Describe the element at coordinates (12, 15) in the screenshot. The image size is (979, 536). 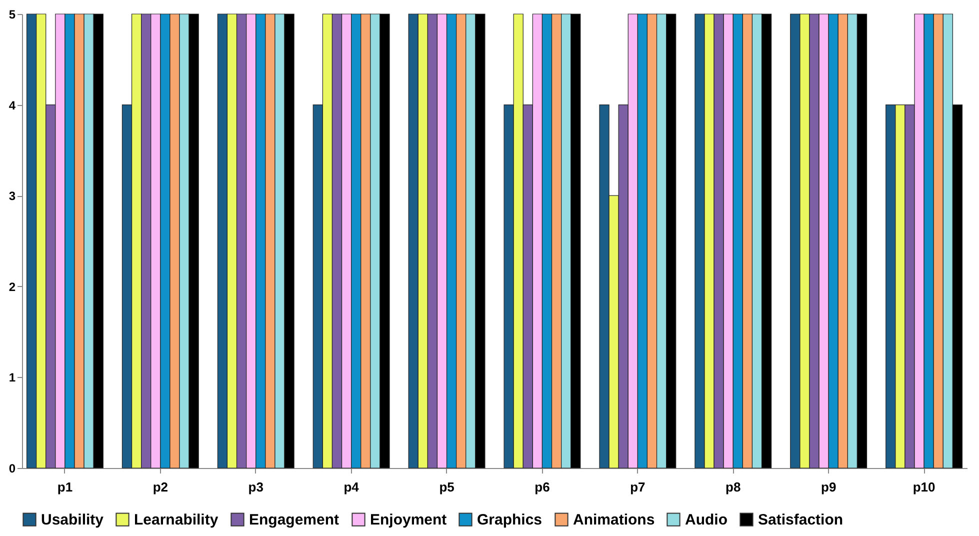
I see `y-tick-label: 5` at that location.